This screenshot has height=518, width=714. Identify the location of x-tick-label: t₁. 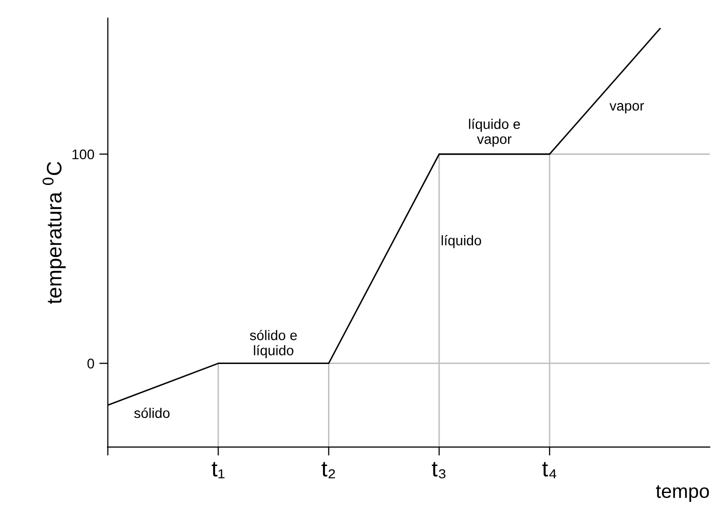
(218, 470).